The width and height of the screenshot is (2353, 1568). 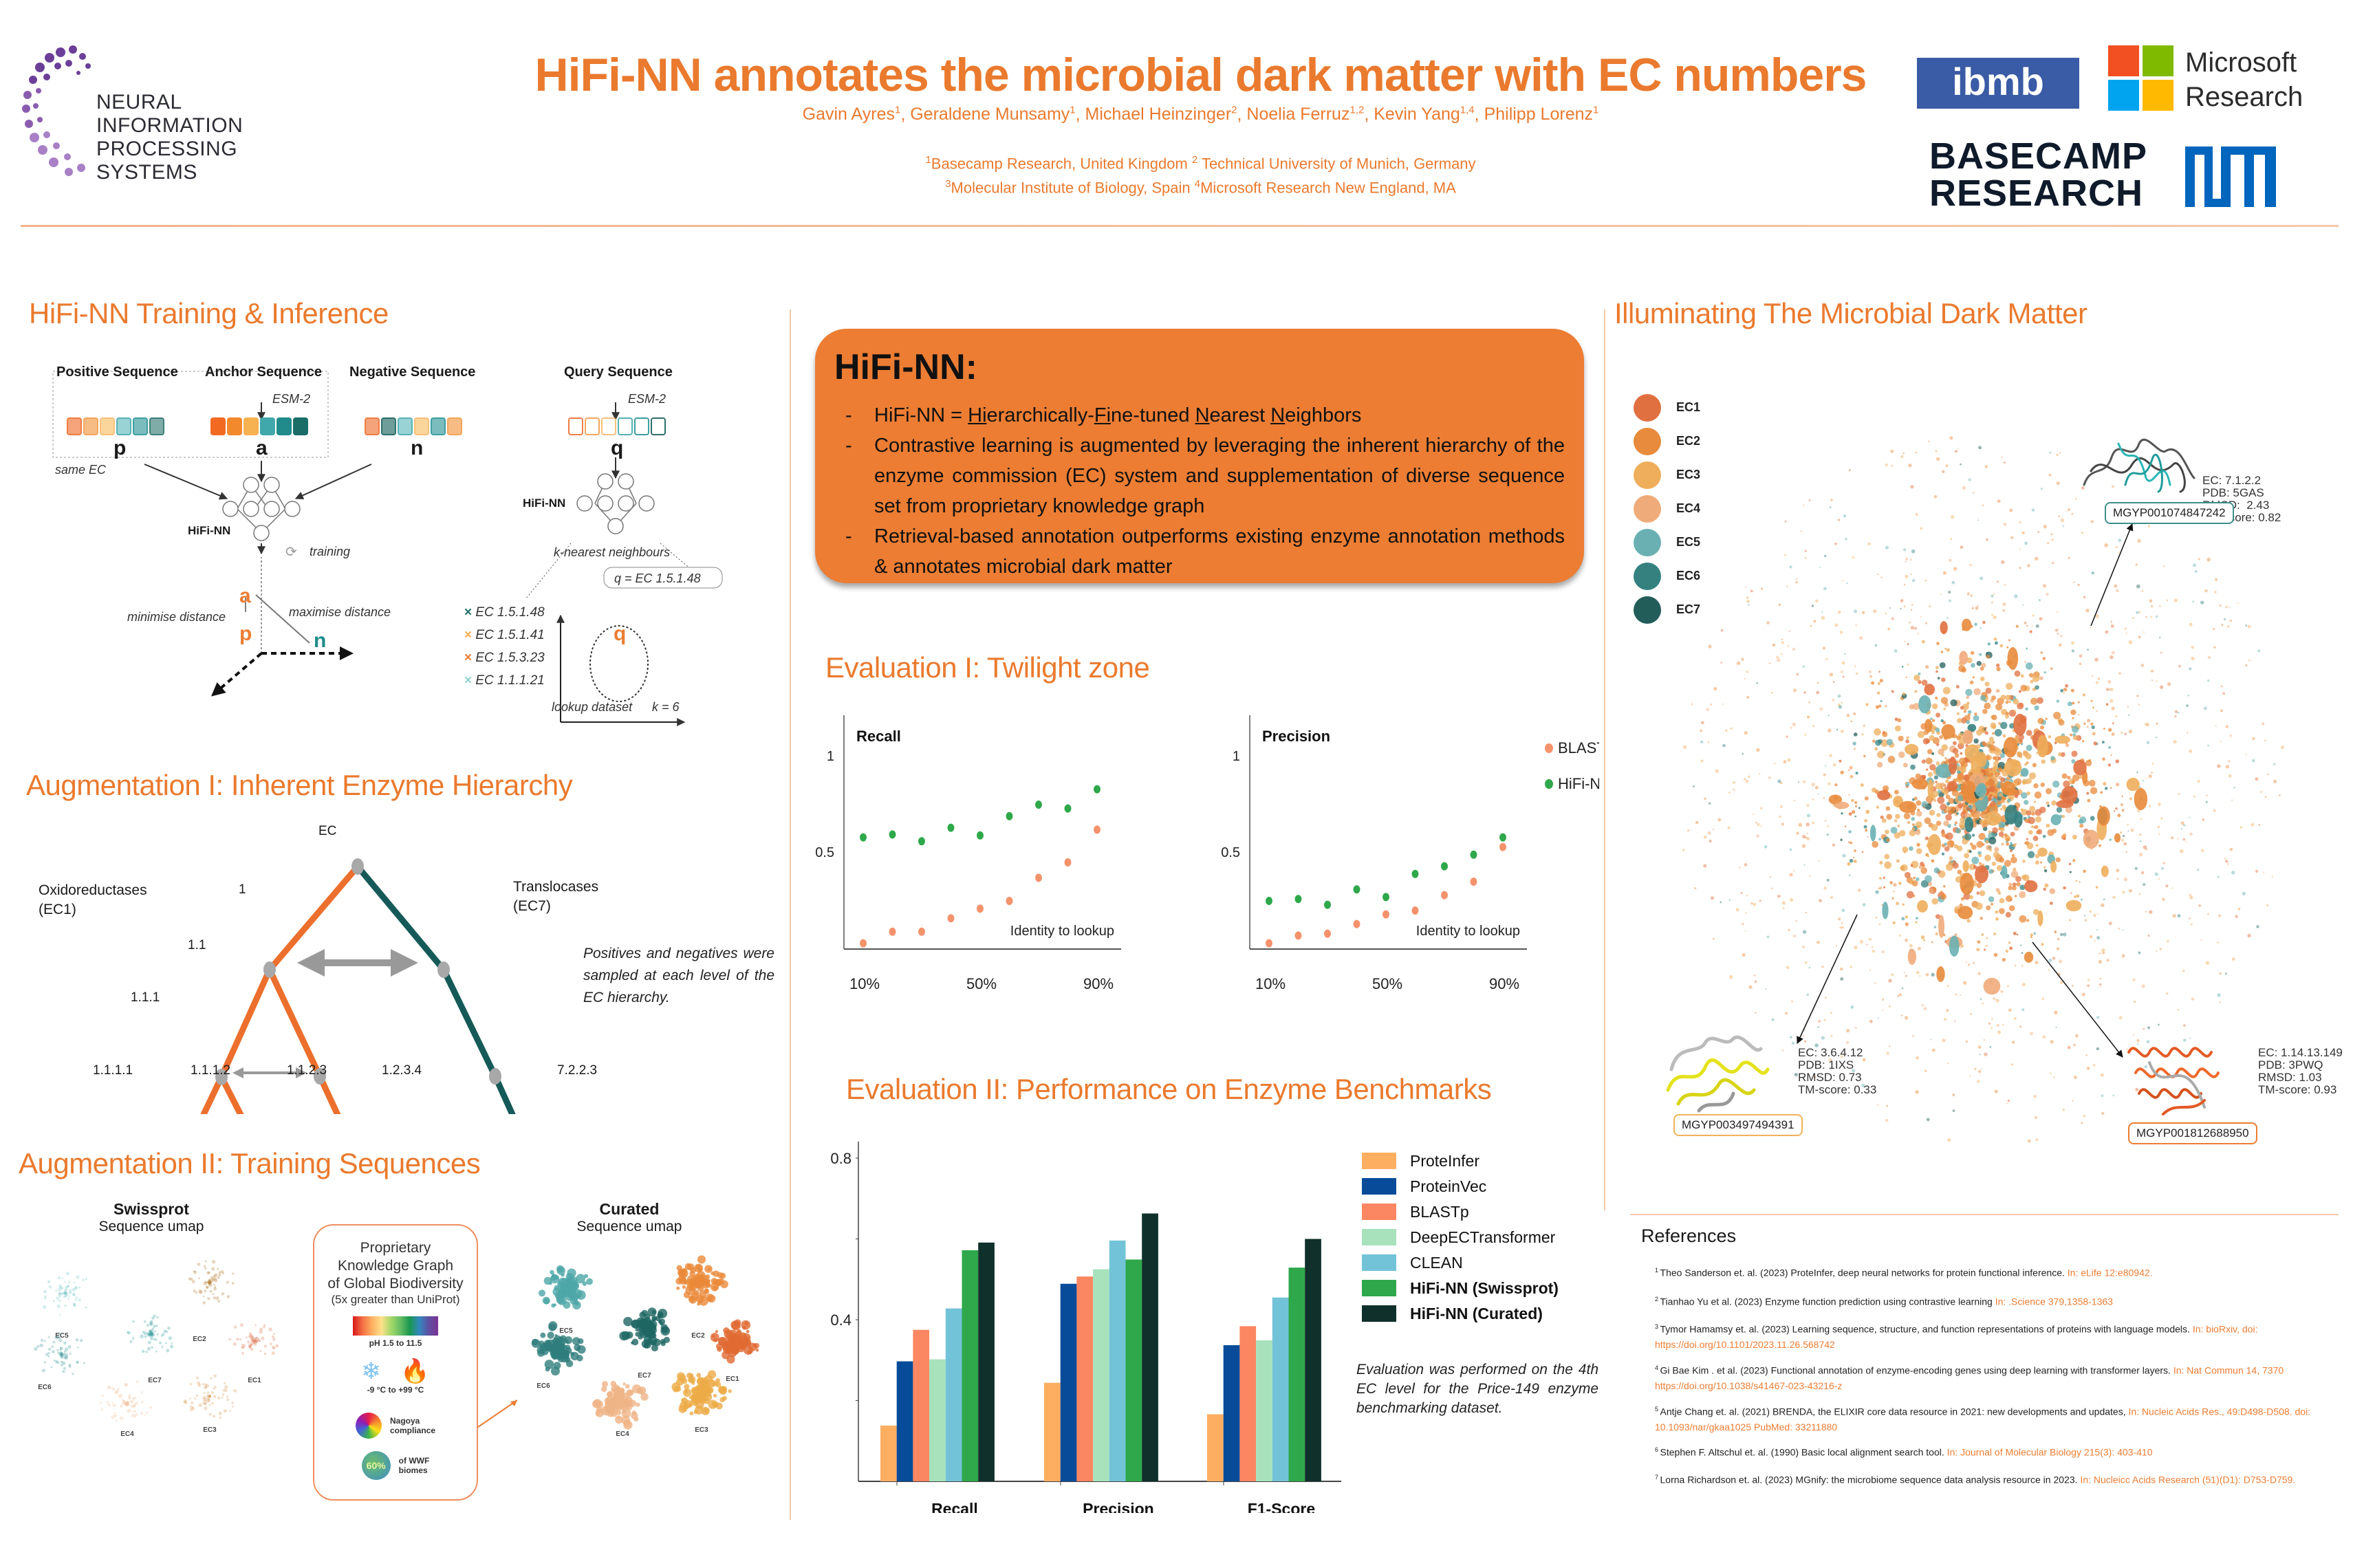 What do you see at coordinates (1297, 1374) in the screenshot?
I see `bar-hifi-nn-swissprot--f1score` at bounding box center [1297, 1374].